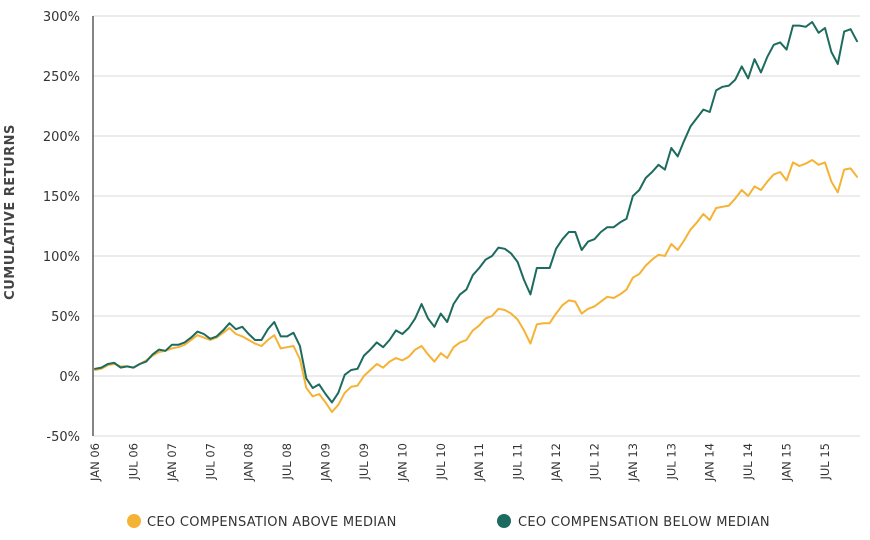 This screenshot has height=540, width=870. What do you see at coordinates (63, 437) in the screenshot?
I see `y-tick-label: -50%` at bounding box center [63, 437].